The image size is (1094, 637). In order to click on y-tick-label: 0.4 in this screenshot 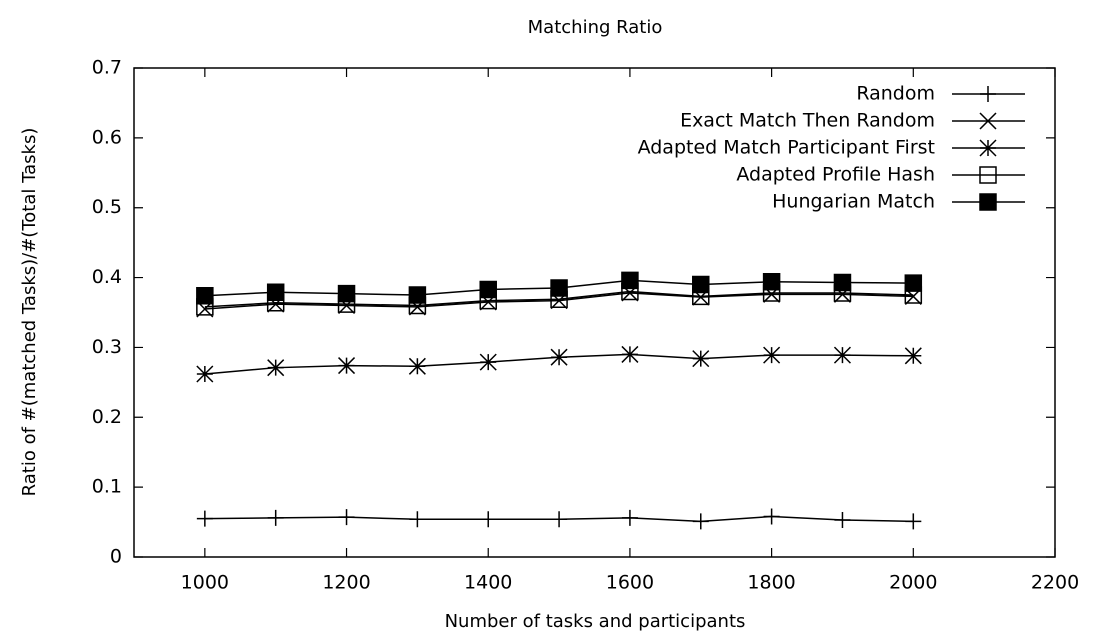, I will do `click(107, 277)`.